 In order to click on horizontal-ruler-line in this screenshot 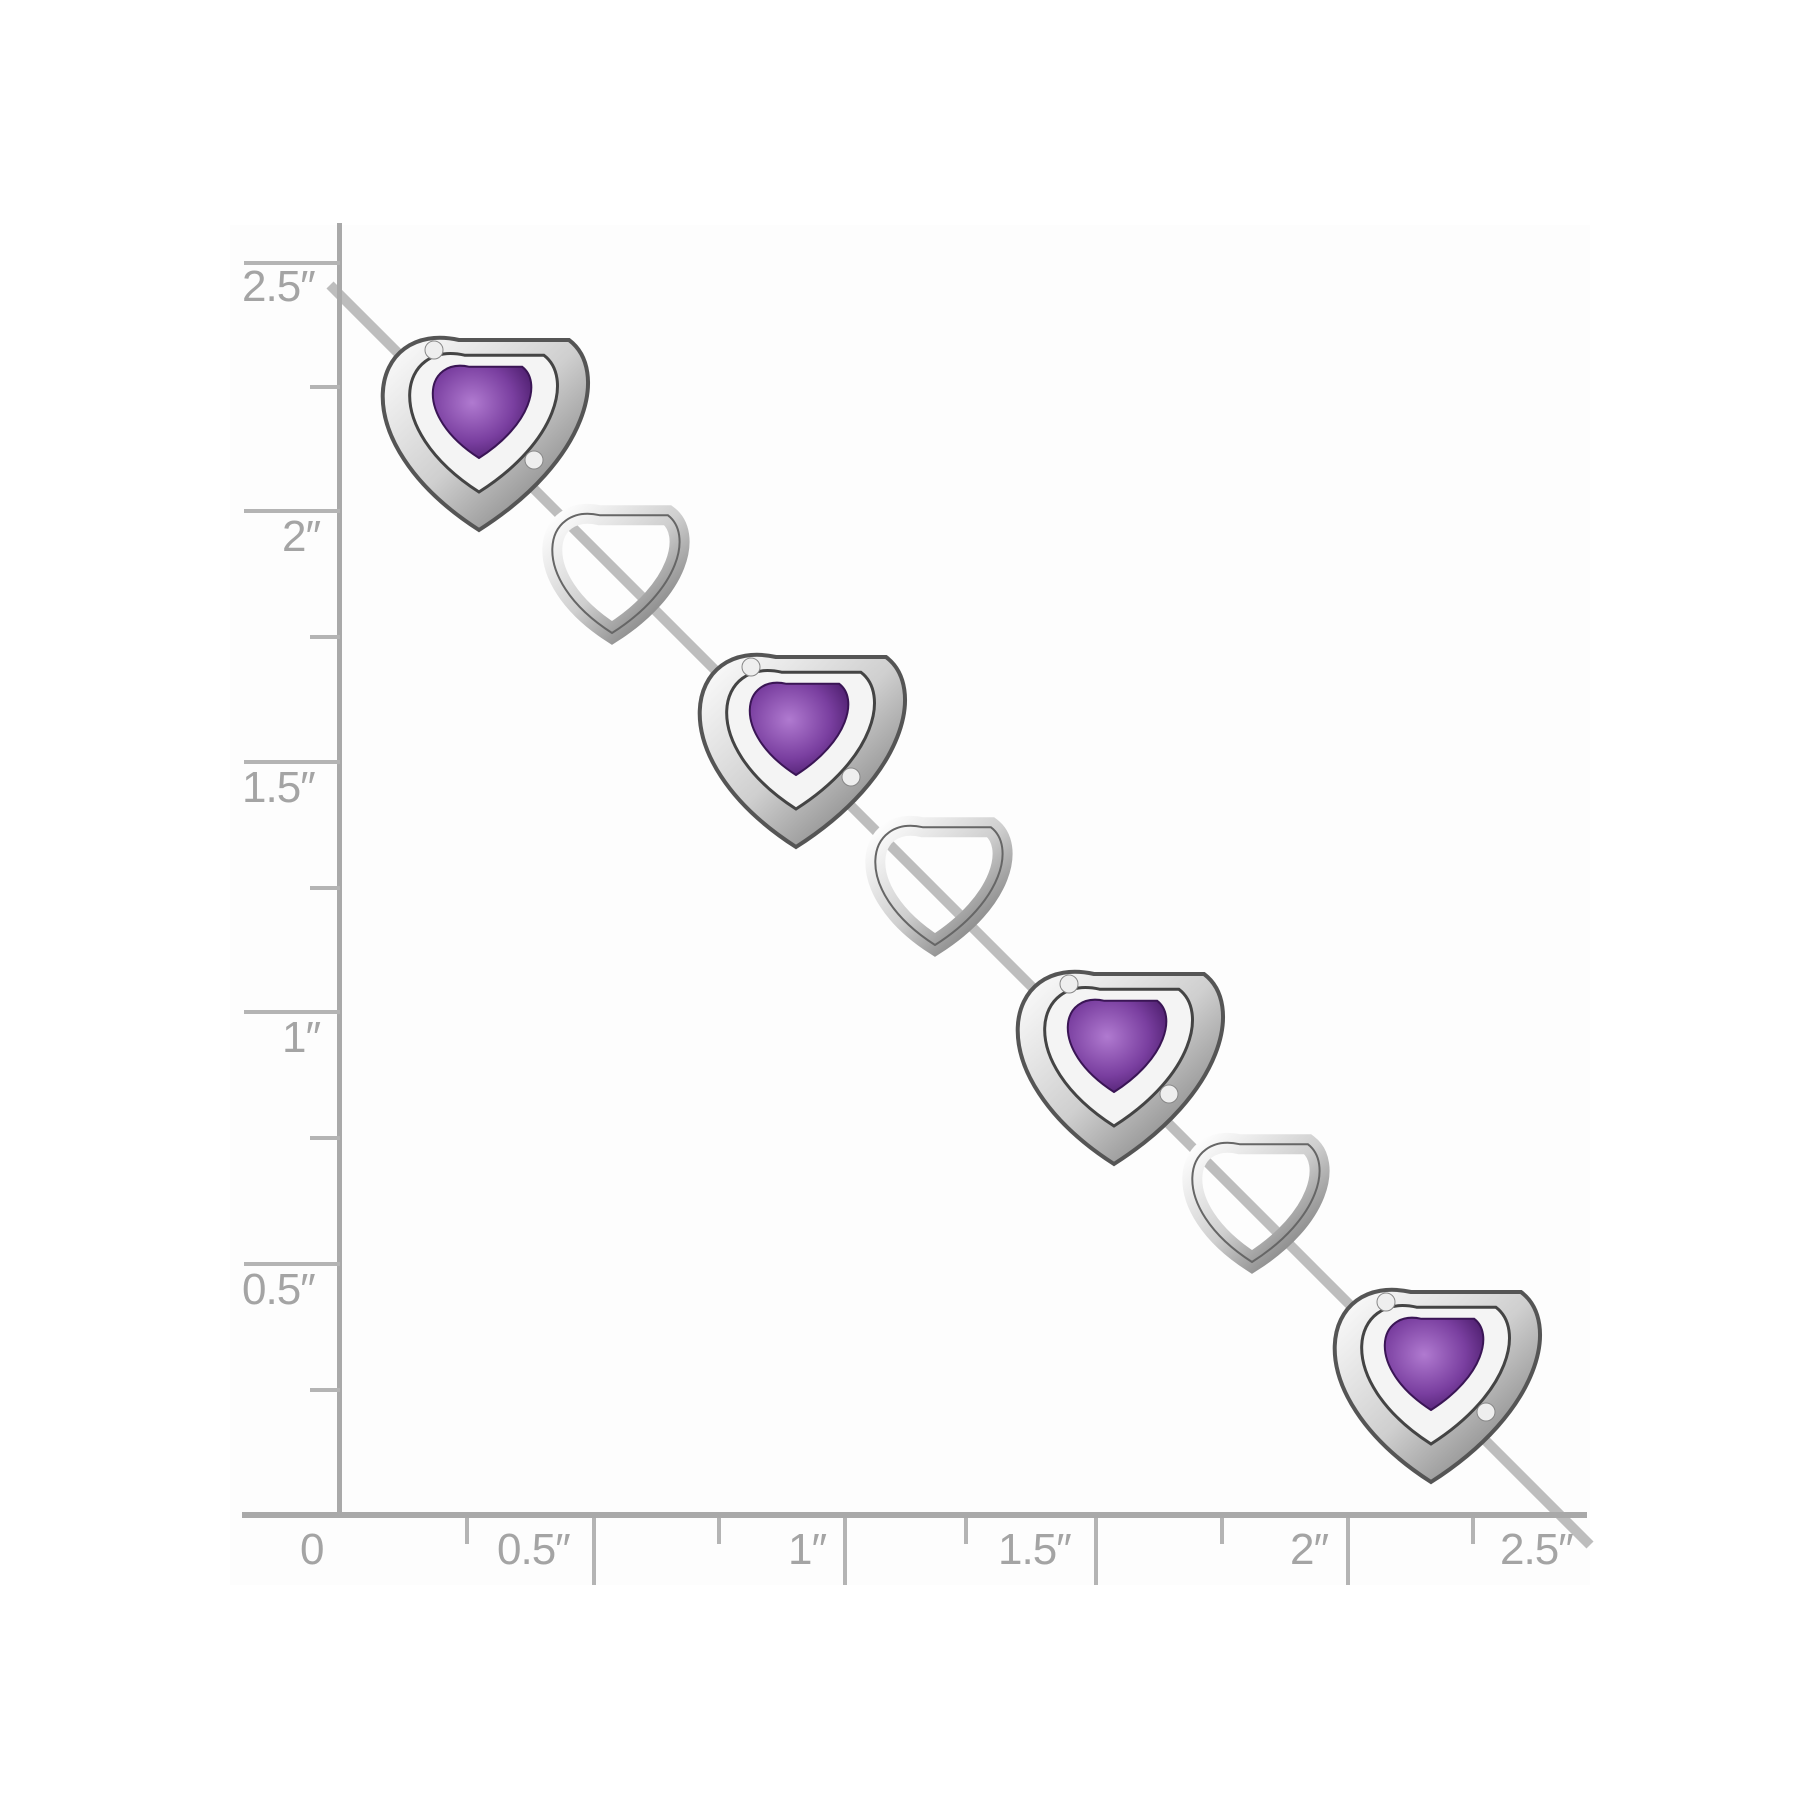, I will do `click(914, 1515)`.